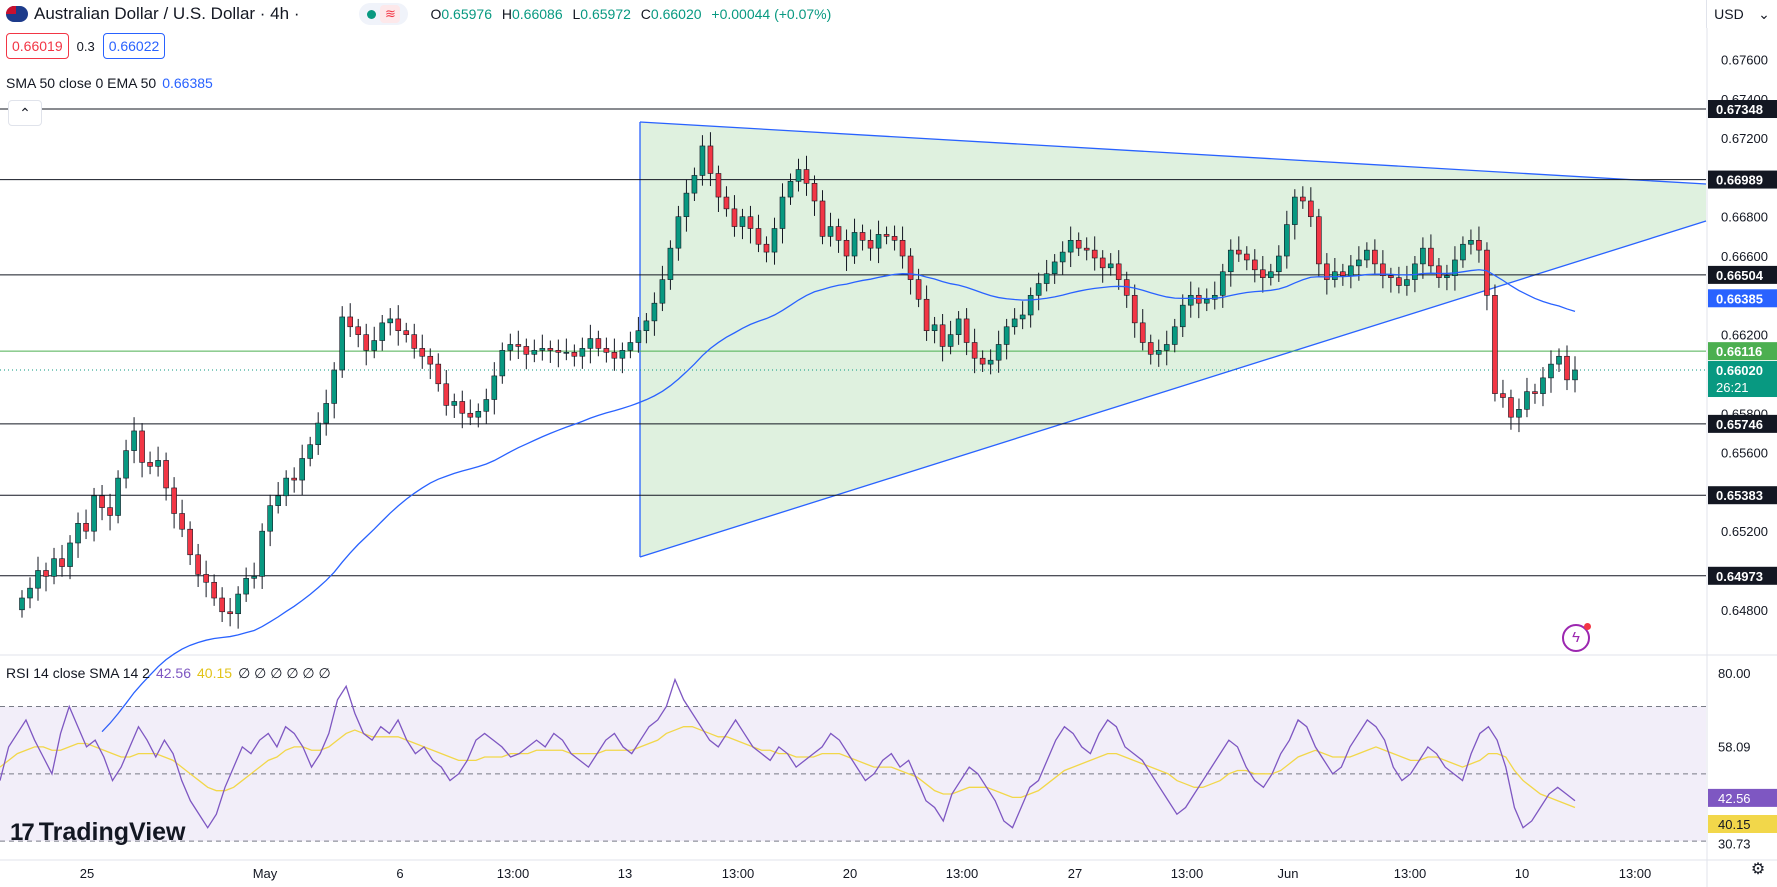  What do you see at coordinates (265, 873) in the screenshot?
I see `time-tick-label: May` at bounding box center [265, 873].